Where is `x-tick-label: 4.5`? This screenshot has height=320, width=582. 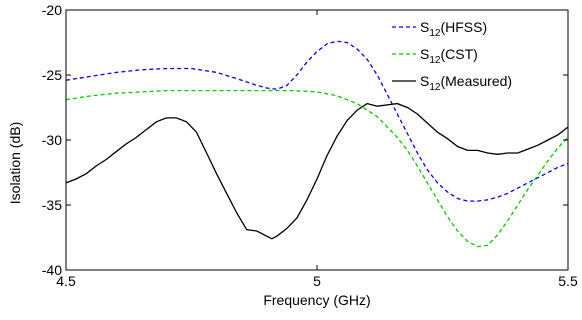
x-tick-label: 4.5 is located at coordinates (66, 281).